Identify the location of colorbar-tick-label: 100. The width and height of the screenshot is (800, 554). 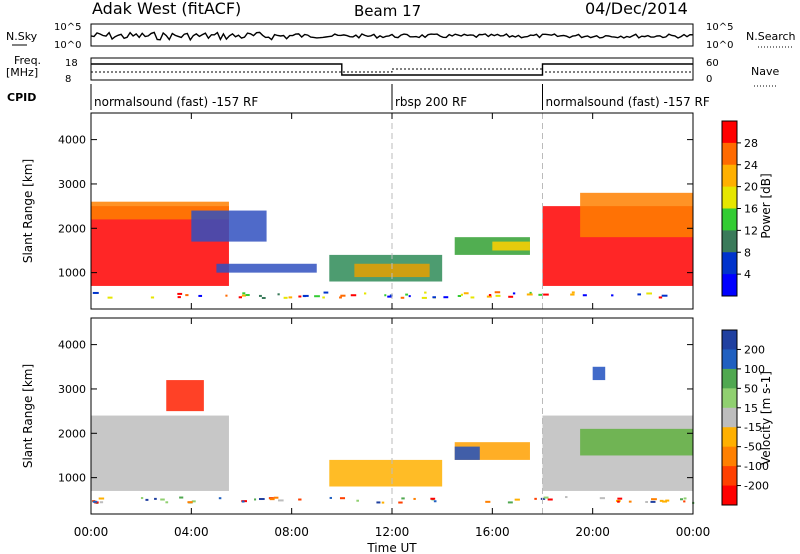
(754, 369).